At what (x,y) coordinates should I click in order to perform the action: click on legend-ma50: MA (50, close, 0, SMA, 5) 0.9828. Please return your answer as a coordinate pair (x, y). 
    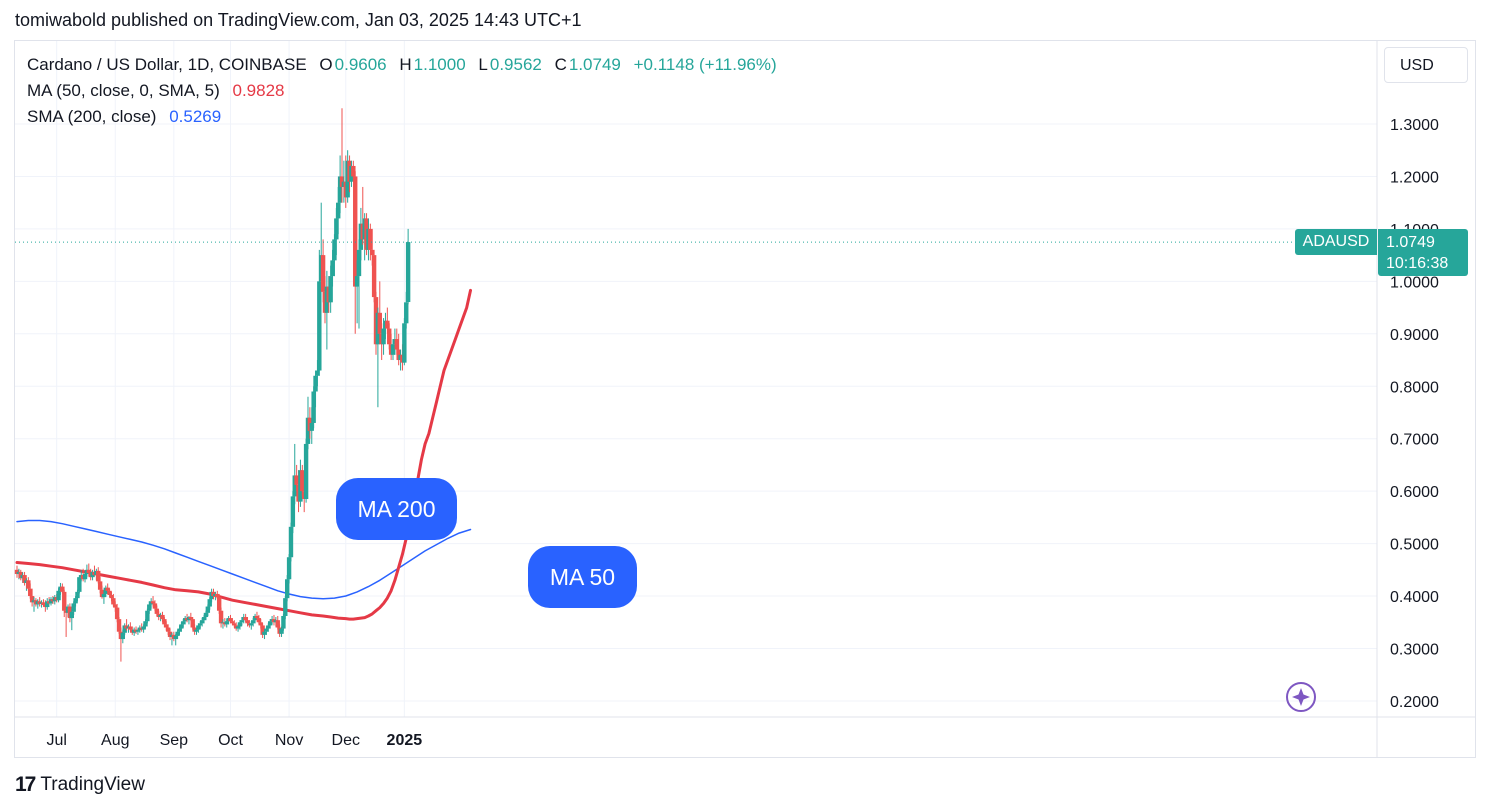
    Looking at the image, I should click on (156, 91).